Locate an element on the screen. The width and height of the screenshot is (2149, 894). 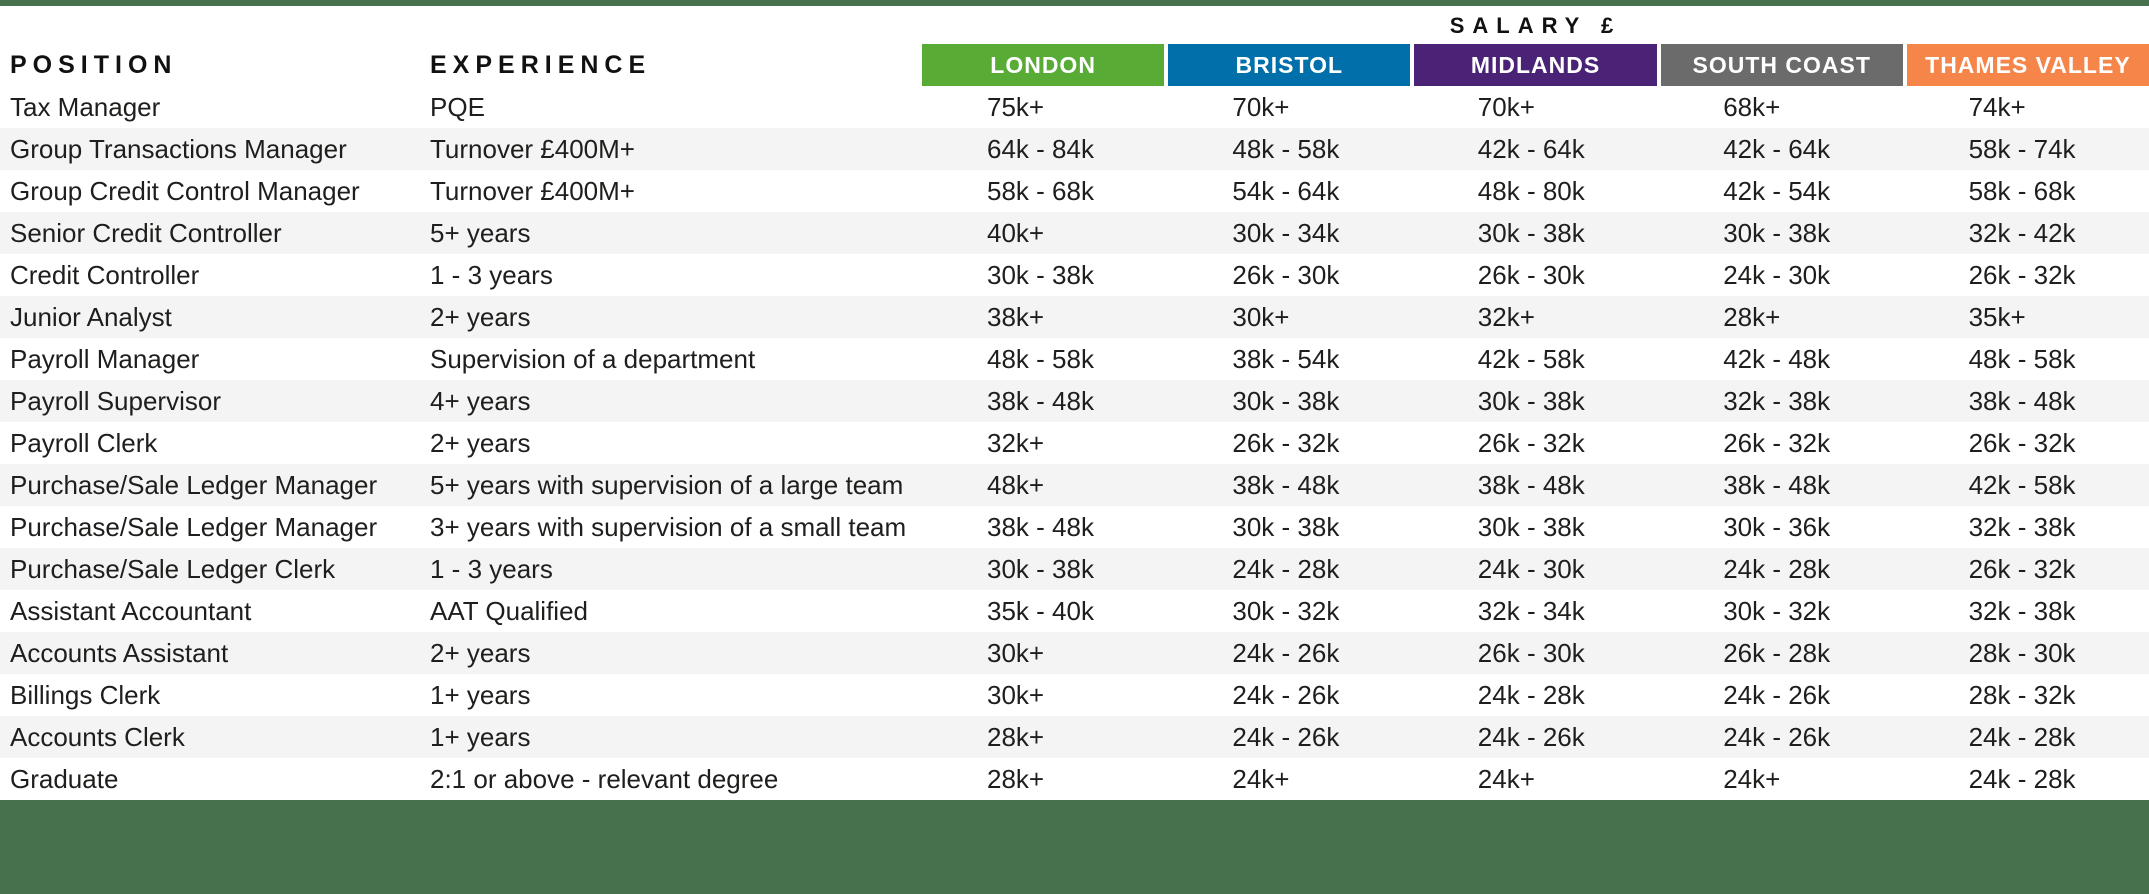
salary-cell-london: 58k - 68k is located at coordinates (1040, 190).